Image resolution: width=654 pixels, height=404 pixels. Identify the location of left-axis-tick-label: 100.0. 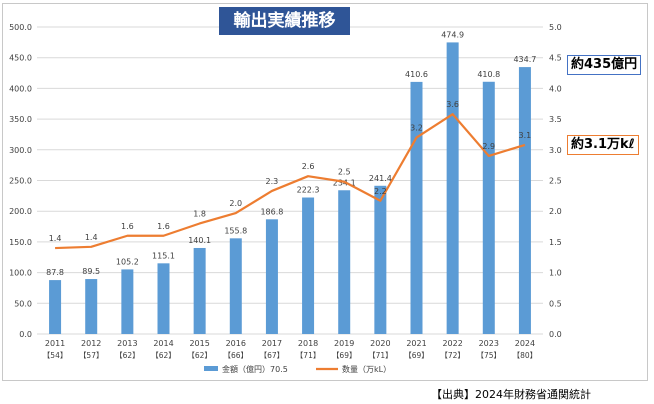
(20, 273).